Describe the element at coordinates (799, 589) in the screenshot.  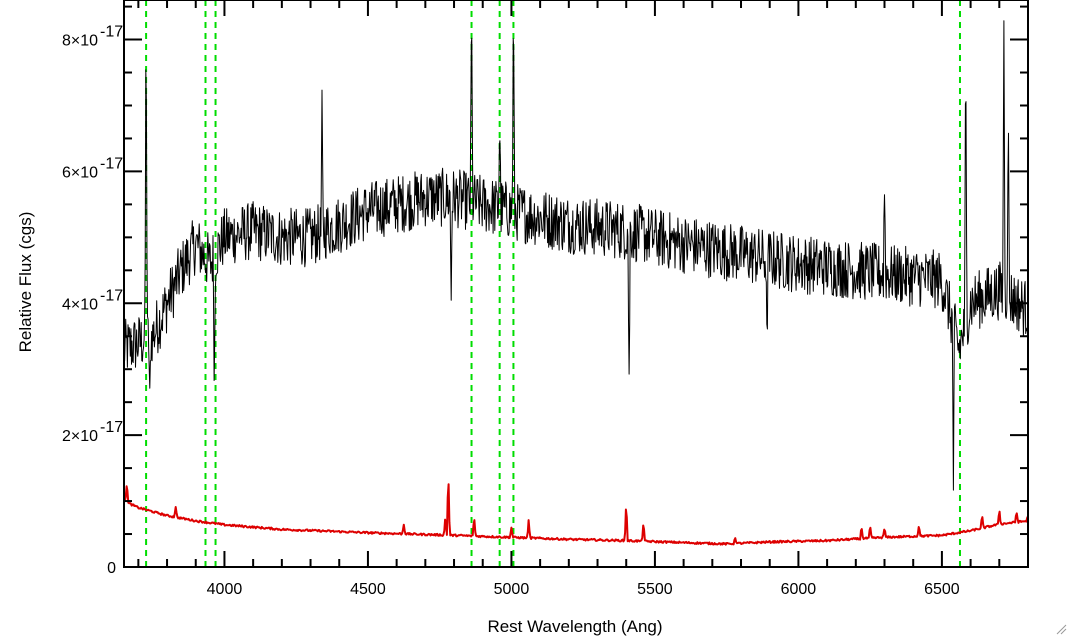
I see `x-tick-label: 6000` at that location.